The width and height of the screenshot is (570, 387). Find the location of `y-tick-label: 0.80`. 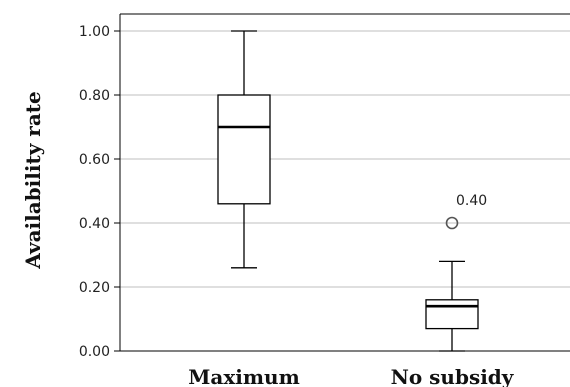

y-tick-label: 0.80 is located at coordinates (94, 96).